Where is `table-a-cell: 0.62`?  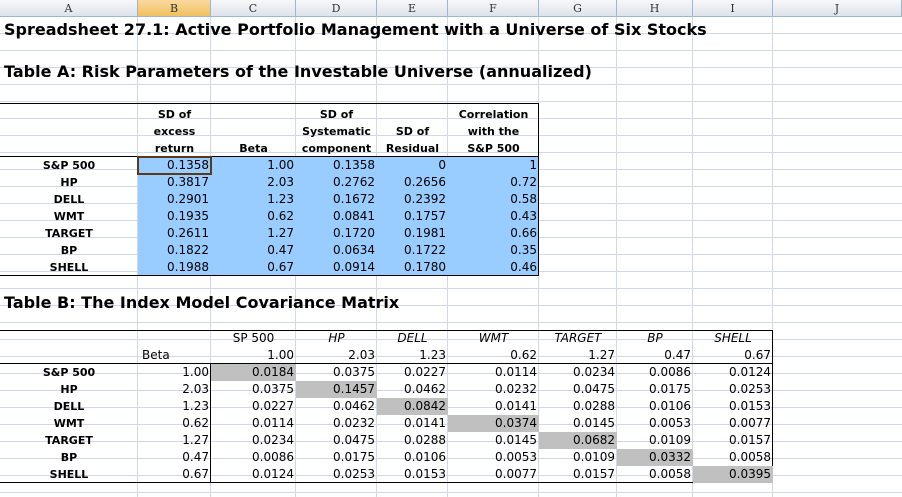 table-a-cell: 0.62 is located at coordinates (280, 216).